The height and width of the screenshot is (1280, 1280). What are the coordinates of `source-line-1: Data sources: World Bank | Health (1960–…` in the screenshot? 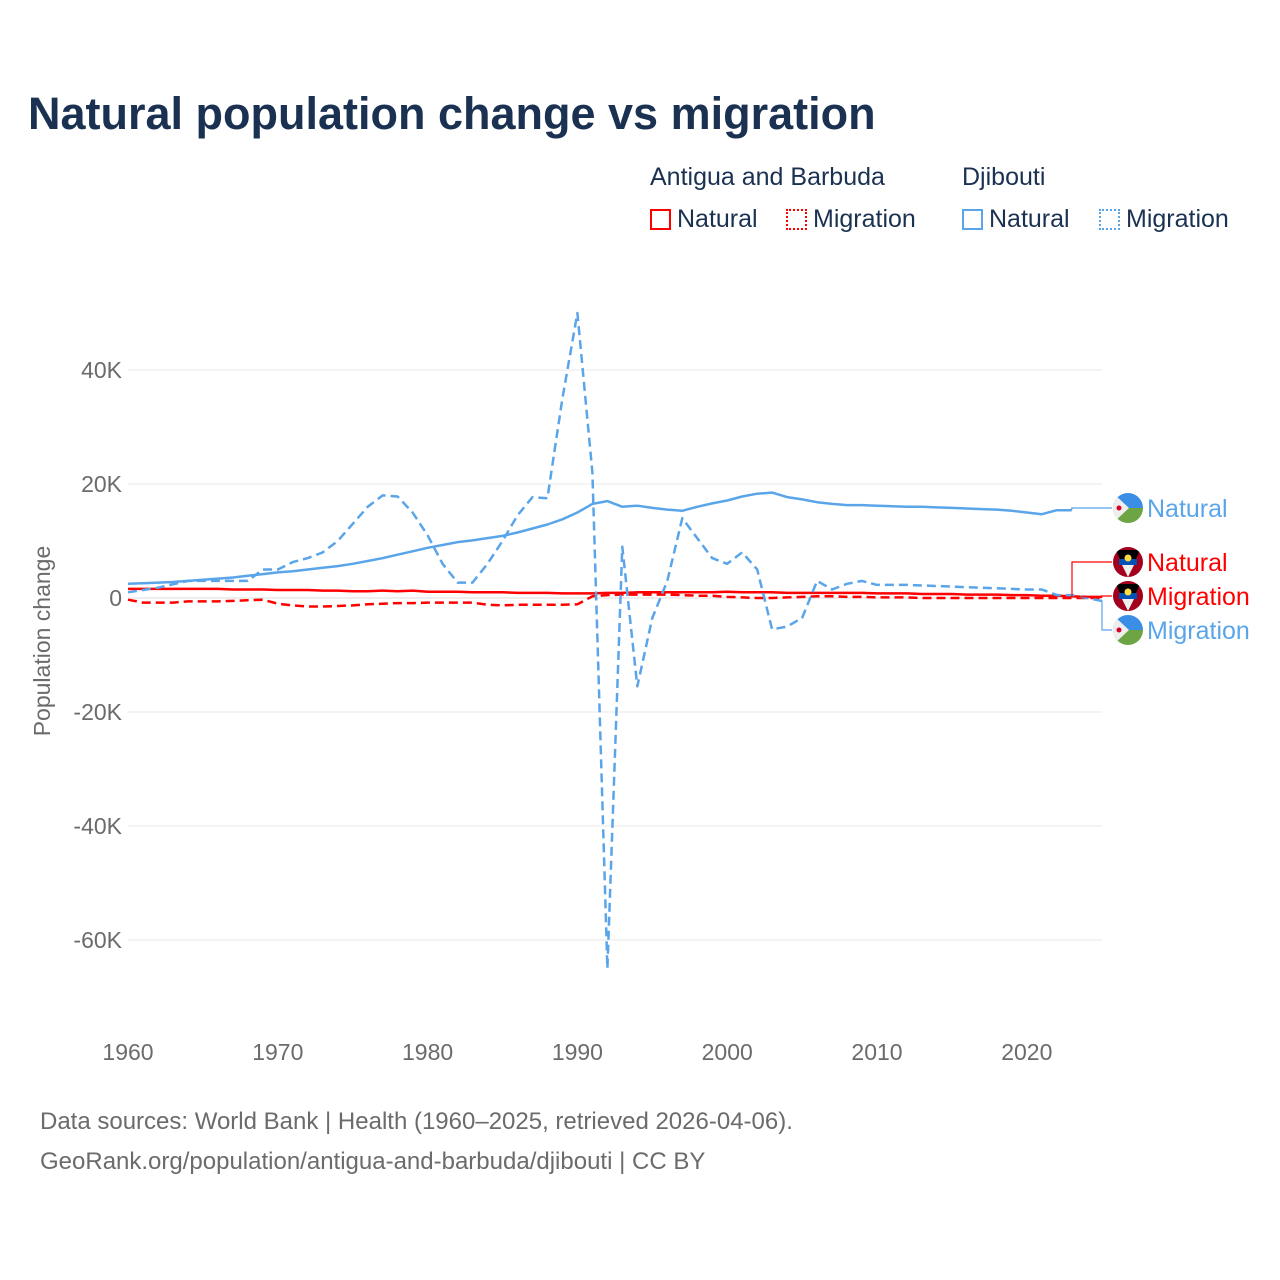 It's located at (416, 1121).